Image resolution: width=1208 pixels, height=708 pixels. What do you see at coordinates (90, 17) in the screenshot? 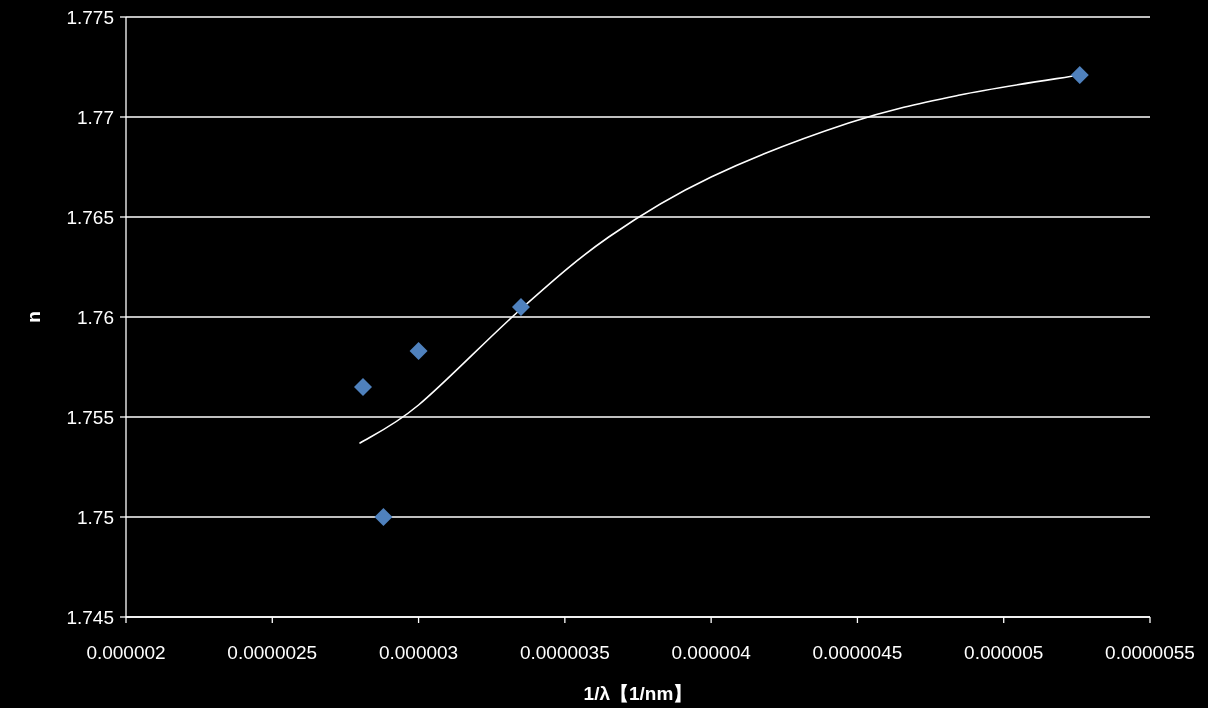
I see `y-tick-label: 1.775` at bounding box center [90, 17].